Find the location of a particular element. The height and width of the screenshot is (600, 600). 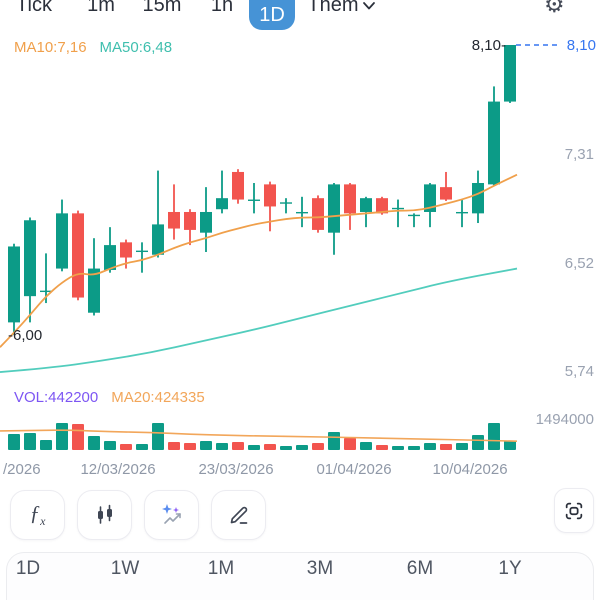

tab-1m: 1m is located at coordinates (101, 8).